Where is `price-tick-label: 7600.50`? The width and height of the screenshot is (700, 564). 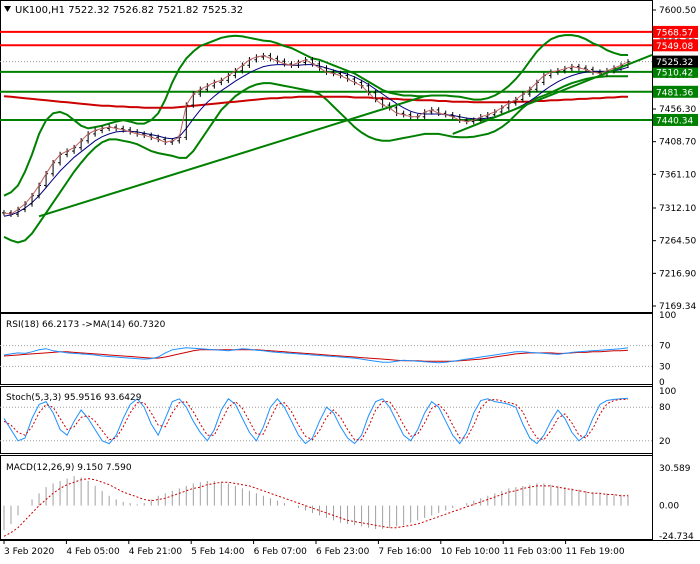 price-tick-label: 7600.50 is located at coordinates (677, 11).